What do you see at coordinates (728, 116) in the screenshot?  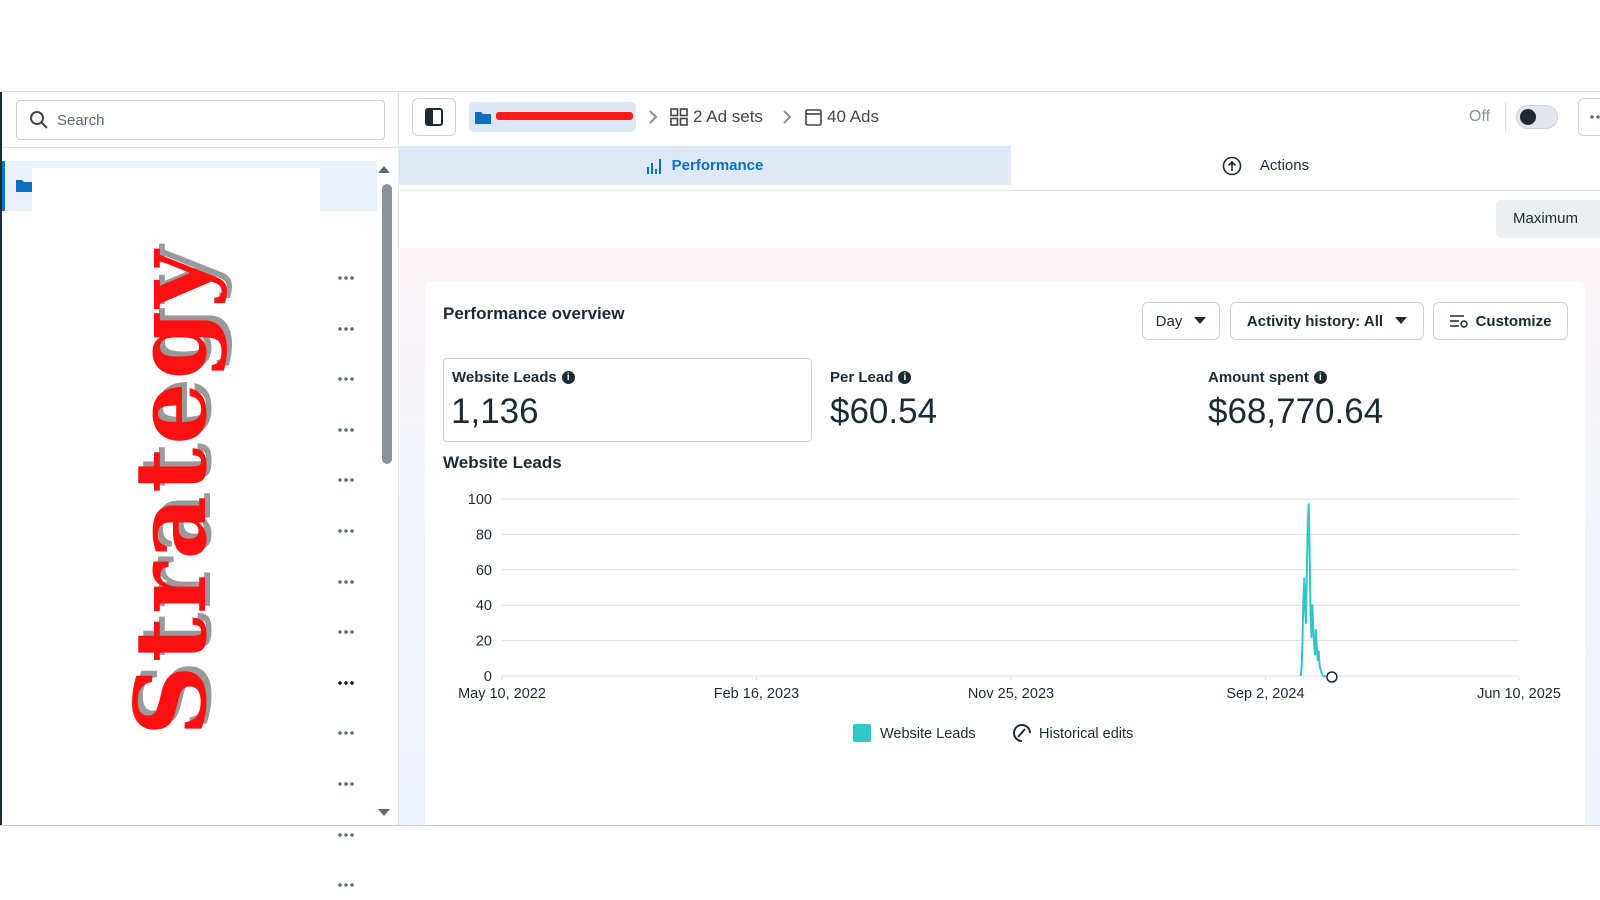 I see `adsets-crumb: 2 Ad sets` at bounding box center [728, 116].